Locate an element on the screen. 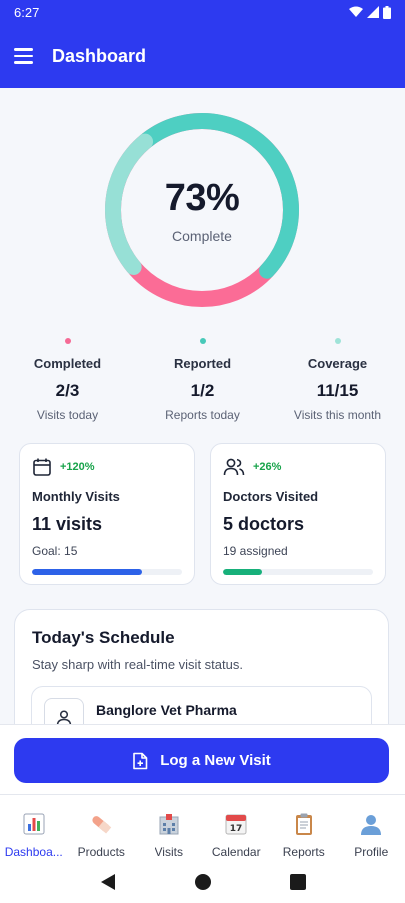 The height and width of the screenshot is (903, 405). stat-completed: Completed 2/3 Visits today is located at coordinates (67, 380).